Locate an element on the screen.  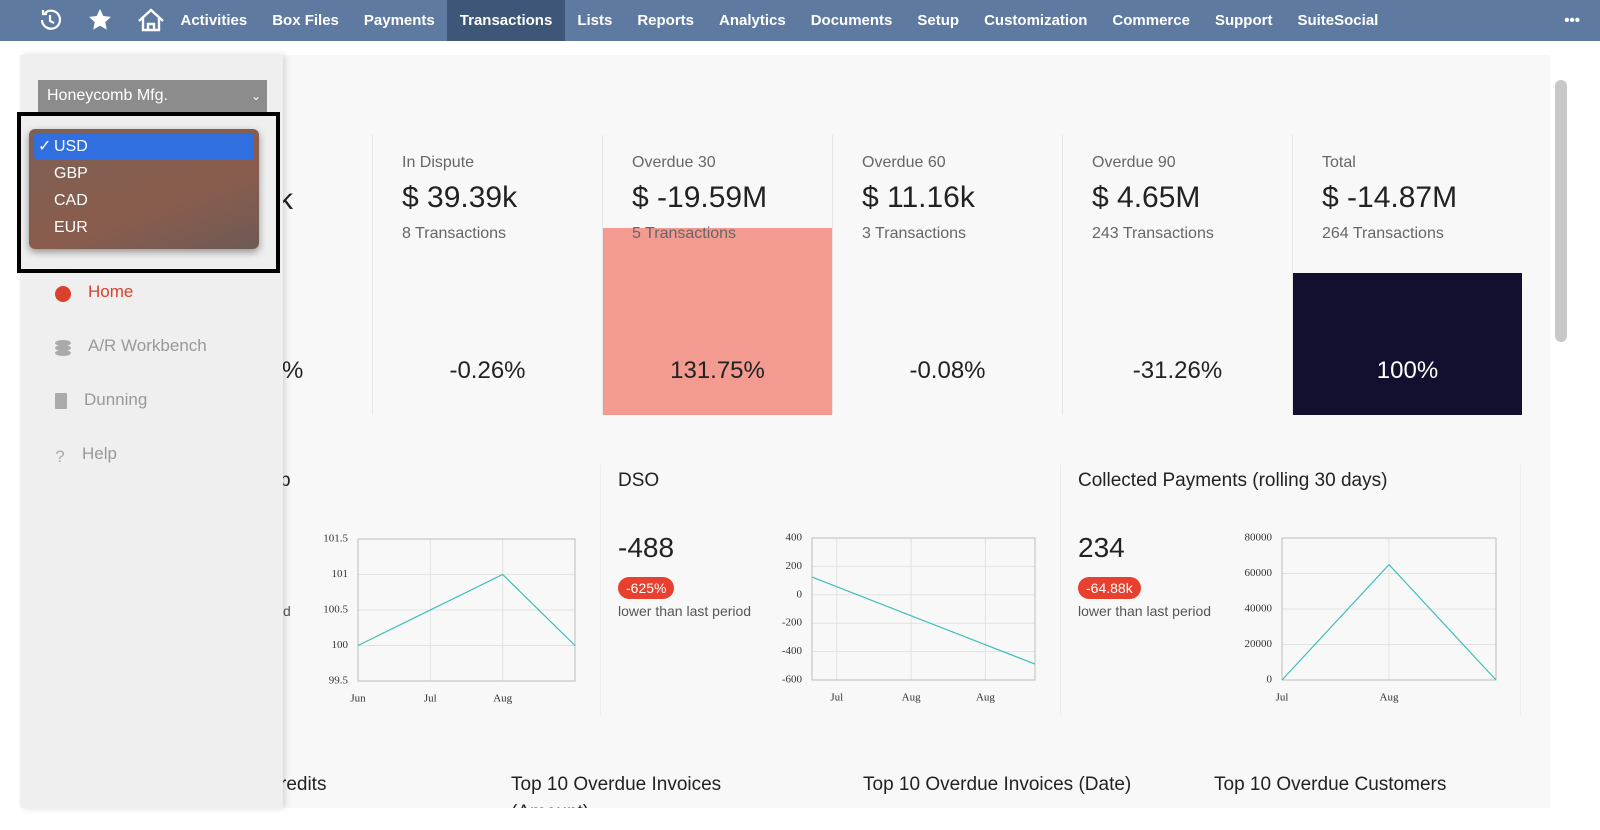
card-label: Total is located at coordinates (1339, 162).